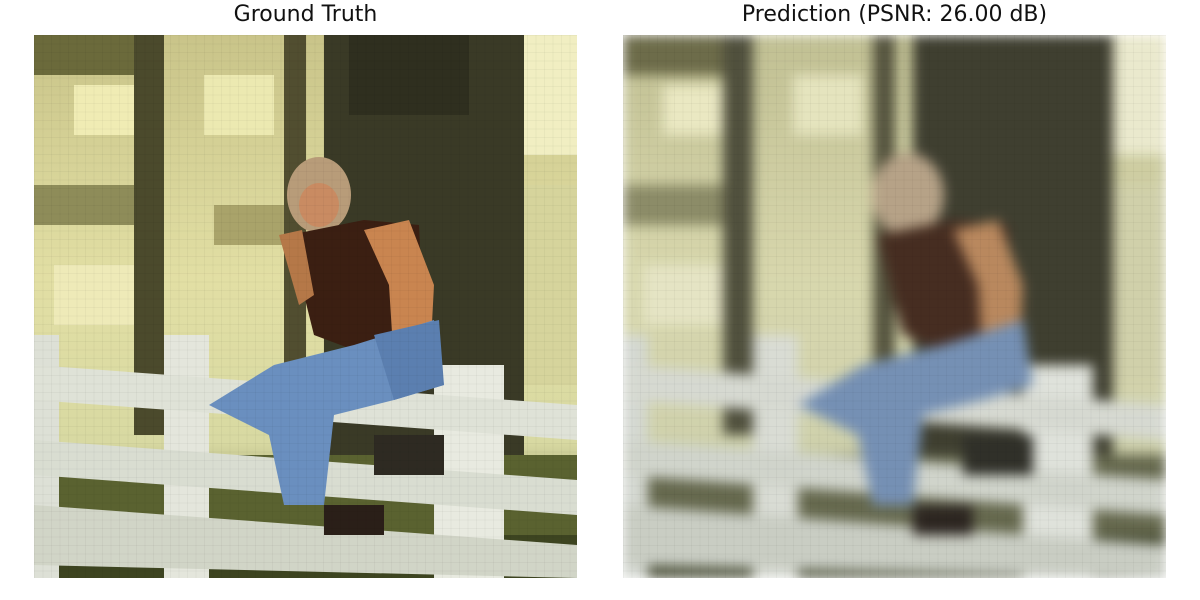 The image size is (1200, 600). I want to click on ground-truth-title: Ground Truth, so click(305, 14).